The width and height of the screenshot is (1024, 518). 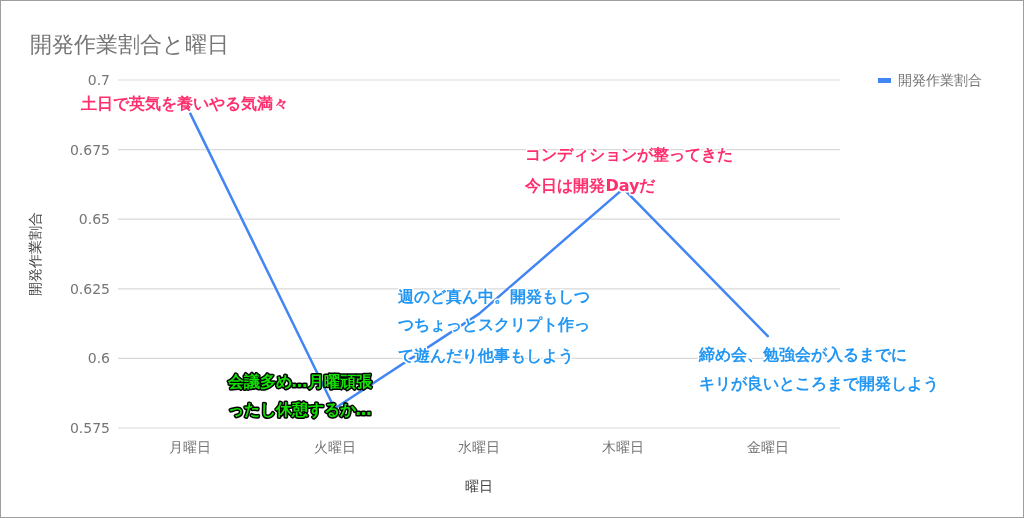 I want to click on legend-label: 開発作業割合, so click(x=940, y=80).